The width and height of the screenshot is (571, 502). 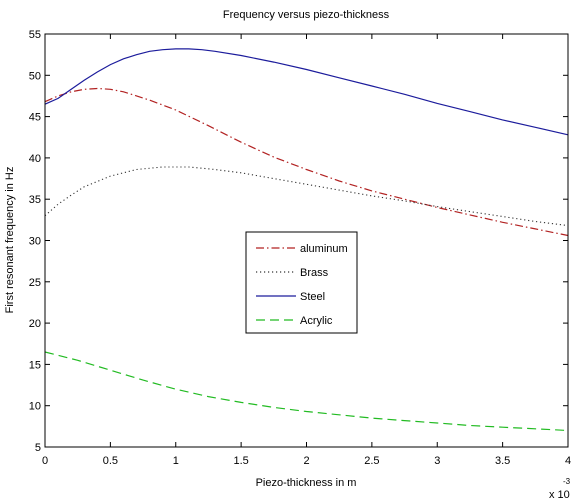 I want to click on legend-label-steel: Steel, so click(x=312, y=297).